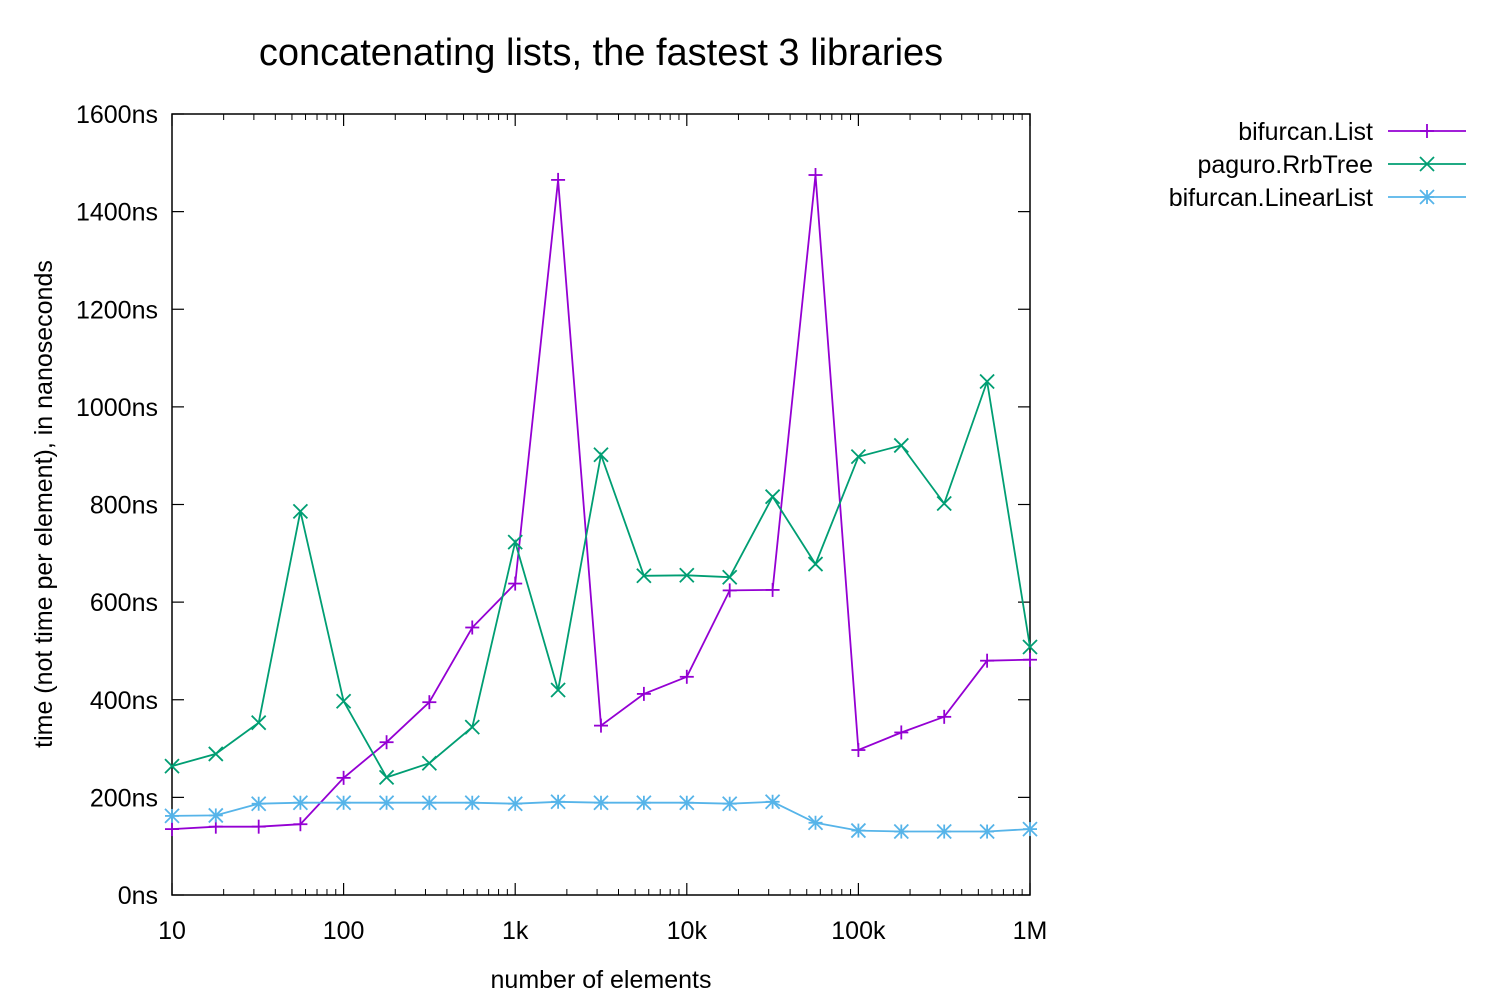  Describe the element at coordinates (1305, 132) in the screenshot. I see `legend-label: bifurcan.List` at that location.